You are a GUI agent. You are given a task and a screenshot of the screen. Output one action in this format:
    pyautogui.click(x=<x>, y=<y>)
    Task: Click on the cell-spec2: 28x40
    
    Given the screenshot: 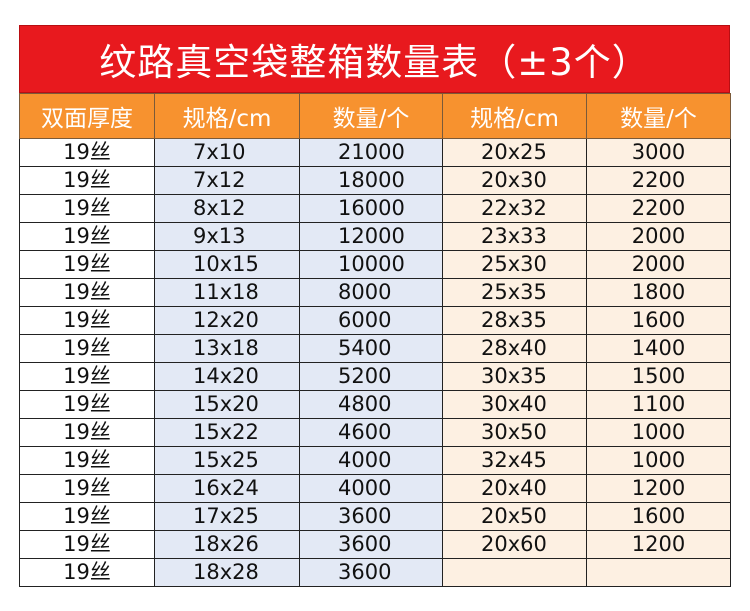 What is the action you would take?
    pyautogui.click(x=514, y=348)
    